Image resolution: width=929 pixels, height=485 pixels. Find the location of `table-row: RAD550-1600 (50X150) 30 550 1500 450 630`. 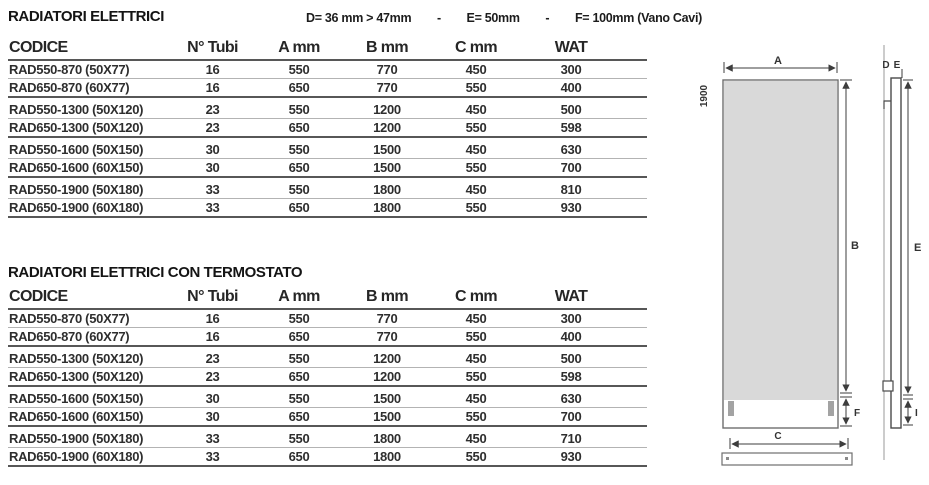

table-row: RAD550-1600 (50X150) 30 550 1500 450 630 is located at coordinates (327, 398).